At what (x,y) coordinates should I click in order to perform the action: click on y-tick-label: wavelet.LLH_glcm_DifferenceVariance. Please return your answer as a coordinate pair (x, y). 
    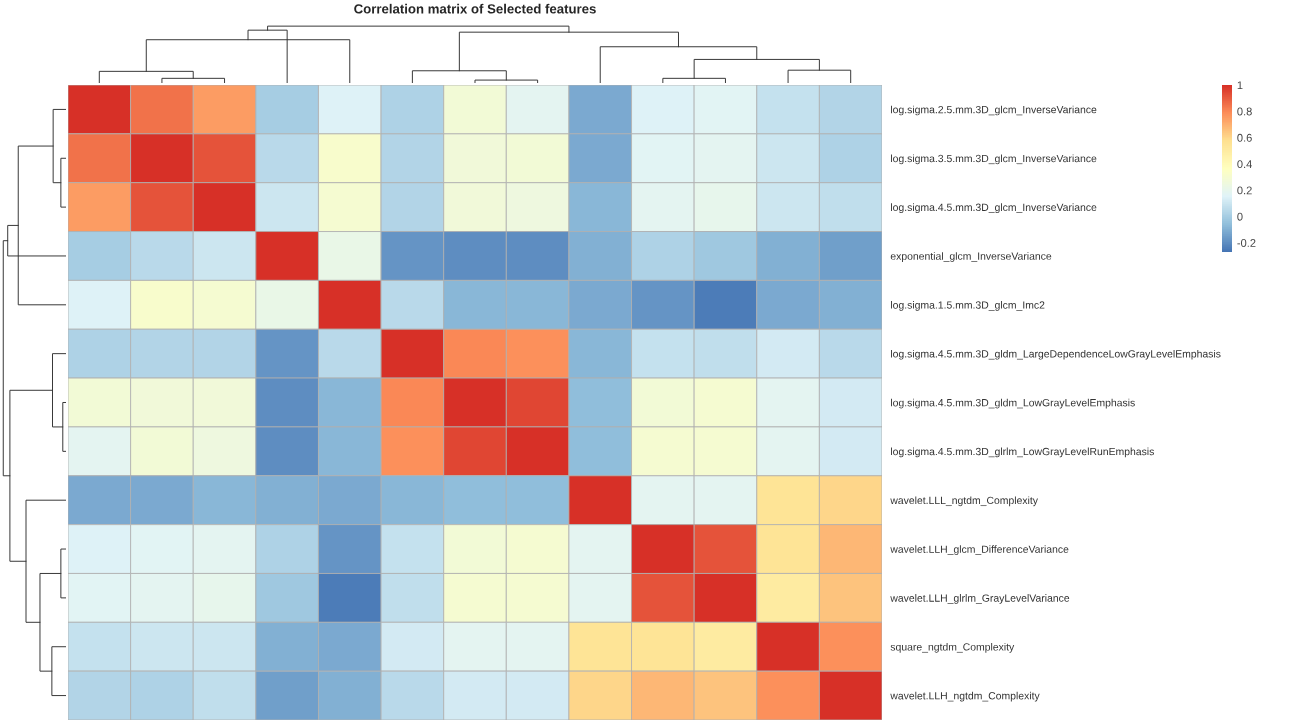
    Looking at the image, I should click on (979, 550).